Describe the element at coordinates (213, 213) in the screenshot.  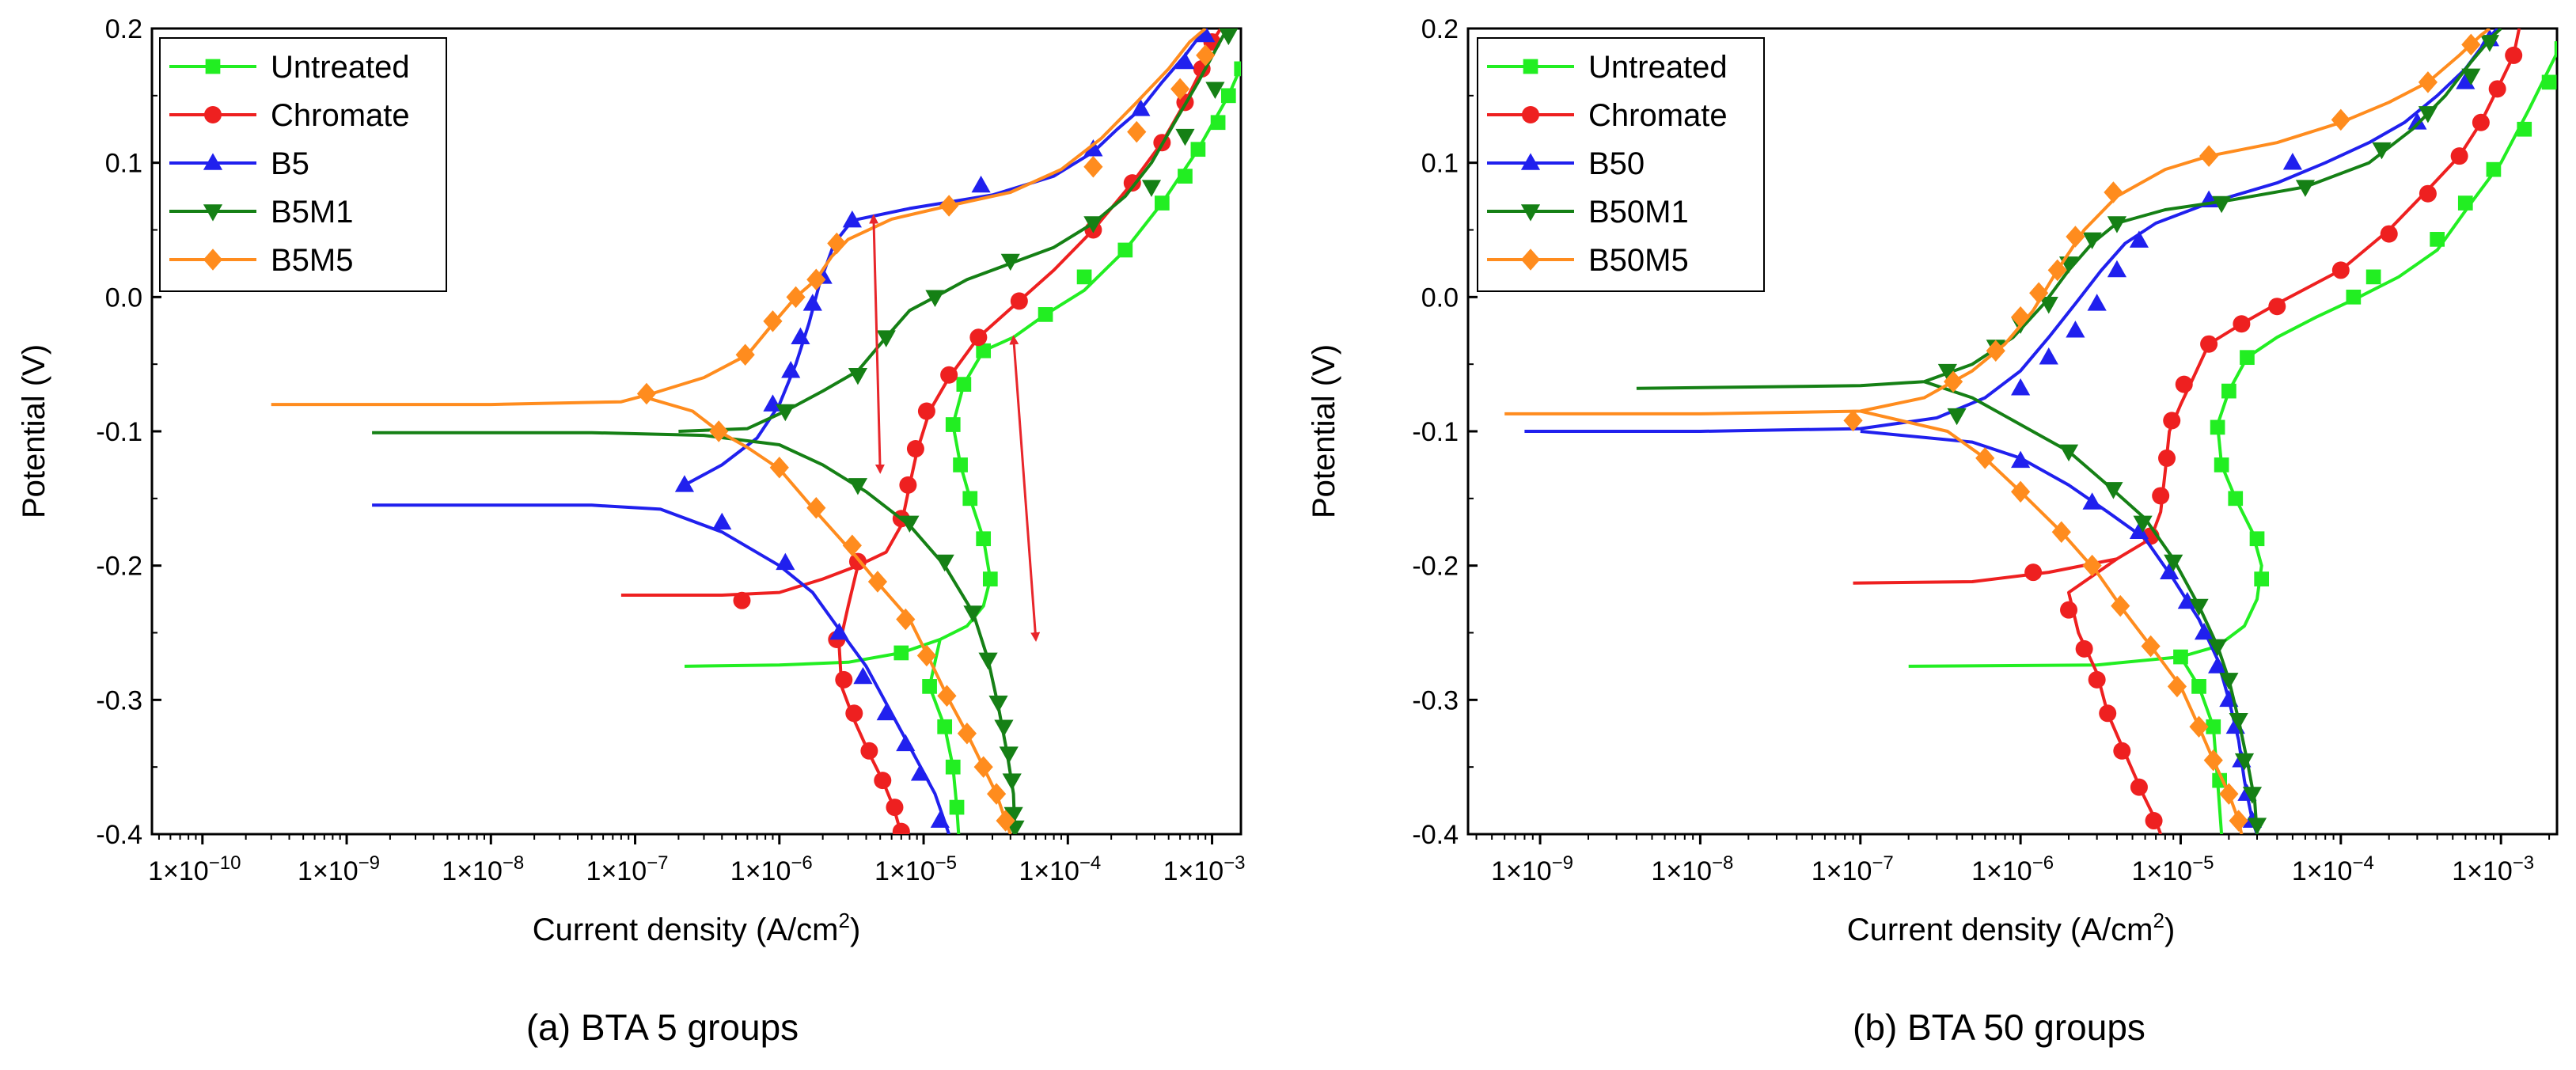
I see `legend-marker-b5m1` at that location.